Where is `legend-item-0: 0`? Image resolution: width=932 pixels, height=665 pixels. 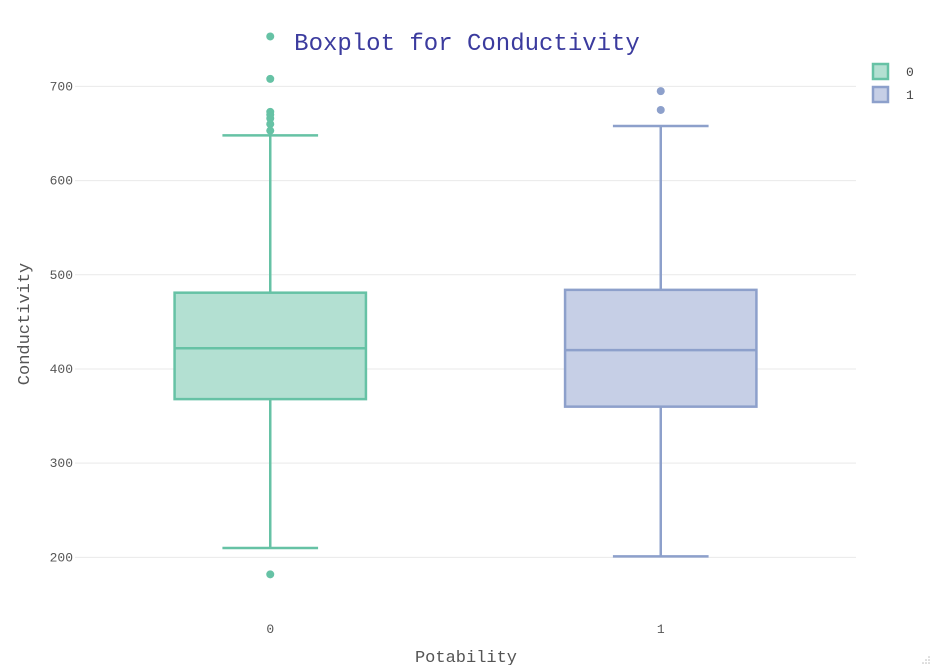
legend-item-0: 0 is located at coordinates (892, 71).